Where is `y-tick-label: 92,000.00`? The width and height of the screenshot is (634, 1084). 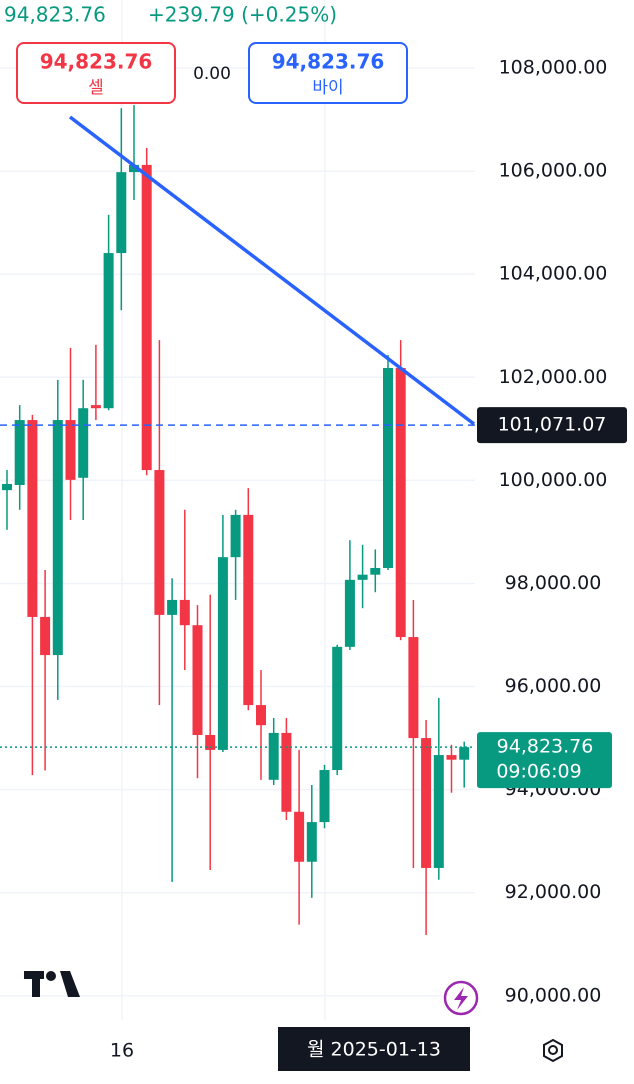 y-tick-label: 92,000.00 is located at coordinates (553, 892).